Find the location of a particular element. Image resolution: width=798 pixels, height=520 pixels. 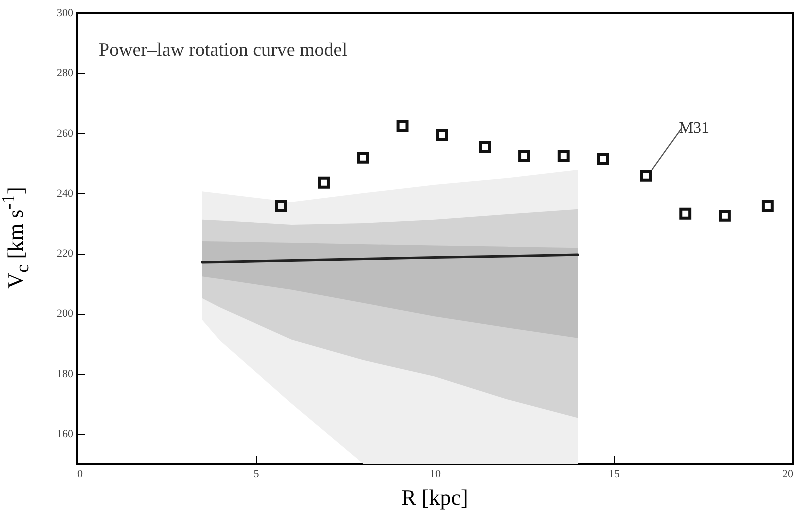

y-tick-label: 300 is located at coordinates (65, 14).